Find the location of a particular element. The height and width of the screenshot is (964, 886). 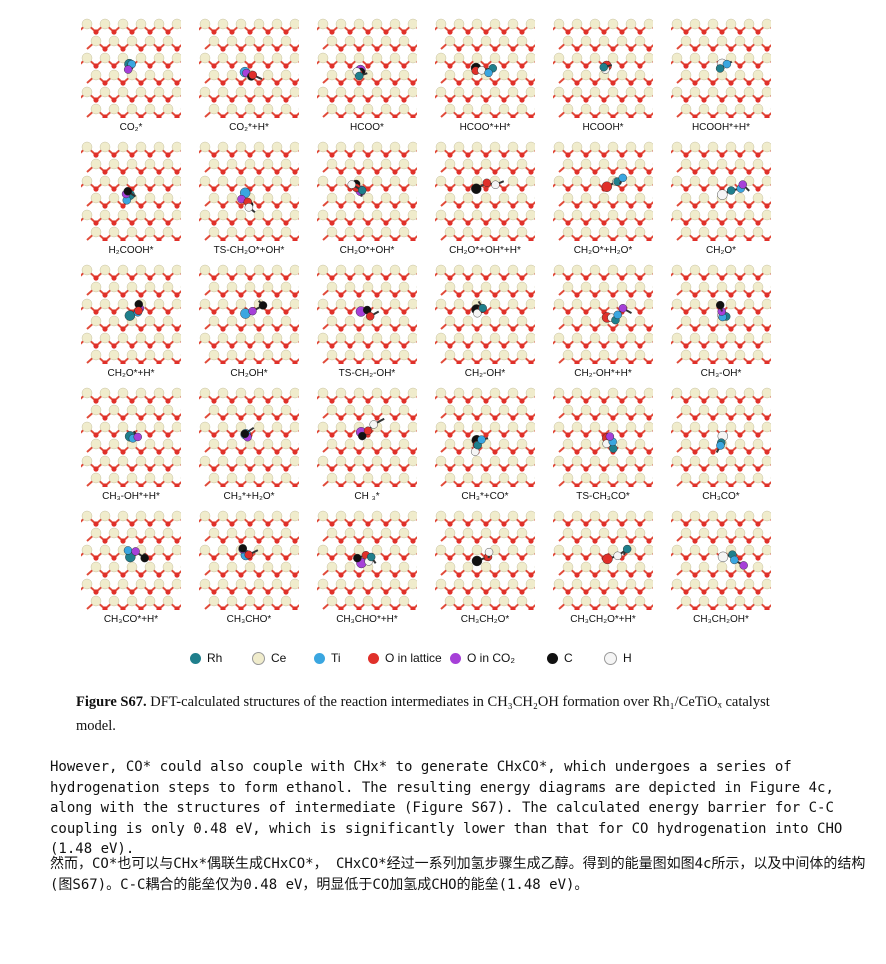

legend-item: O in CO₂ is located at coordinates (482, 658).